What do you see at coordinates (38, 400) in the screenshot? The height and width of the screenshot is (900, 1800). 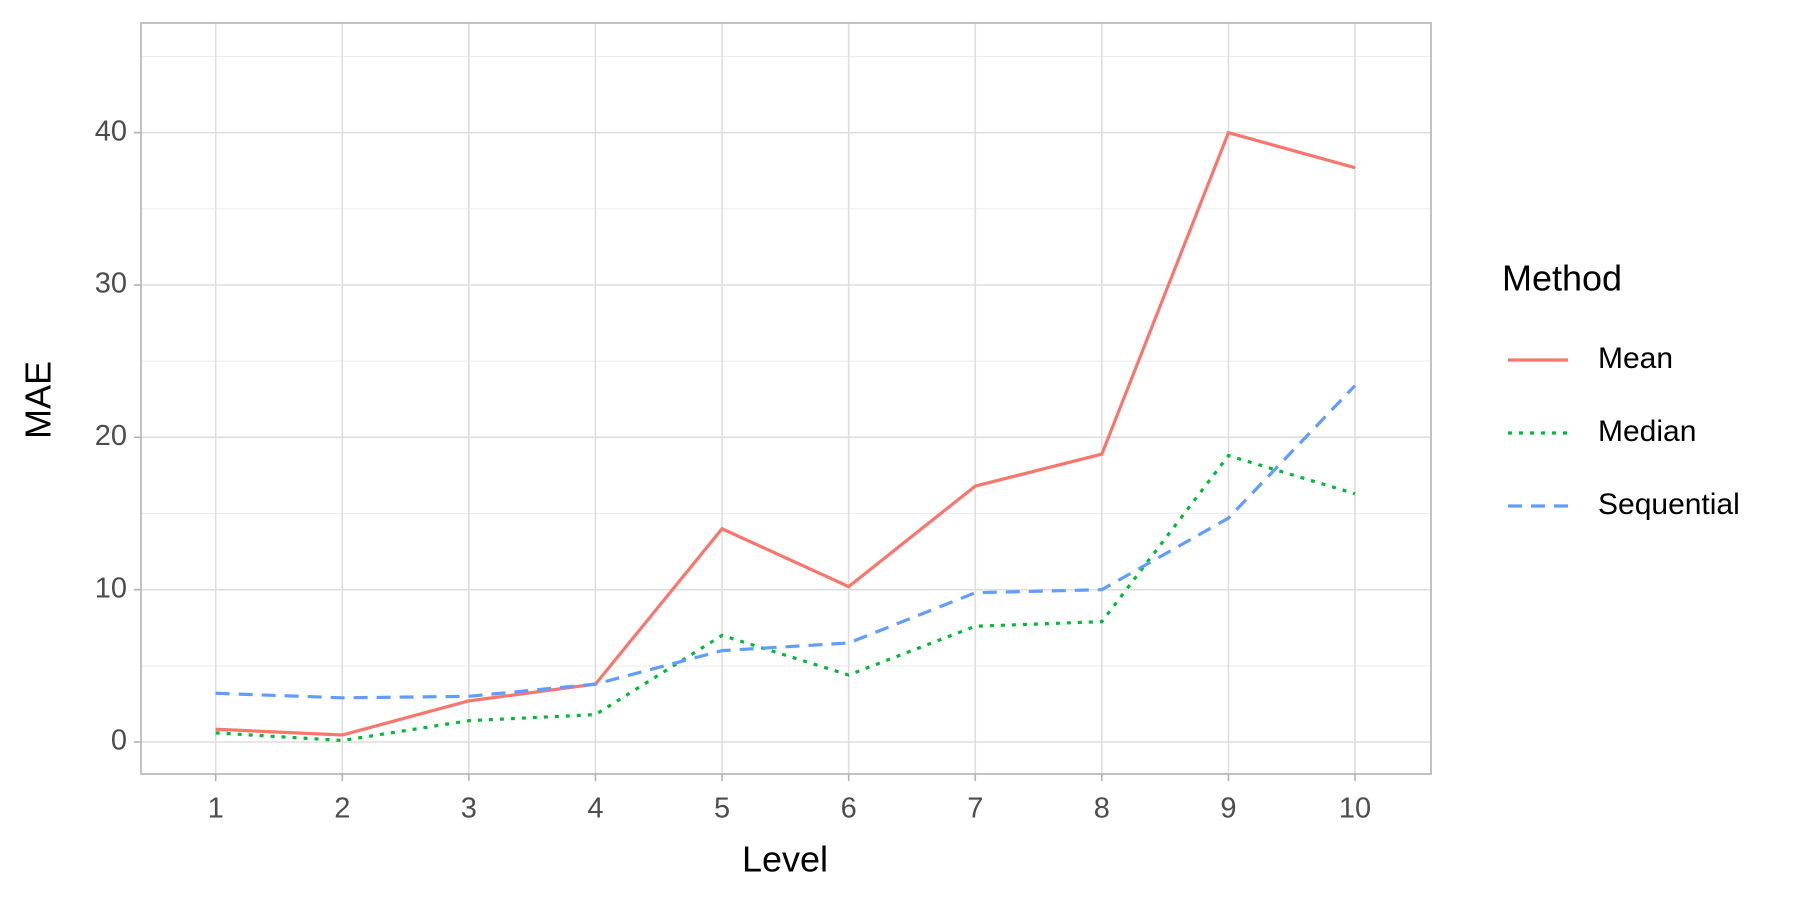 I see `y-axis-title: MAE` at bounding box center [38, 400].